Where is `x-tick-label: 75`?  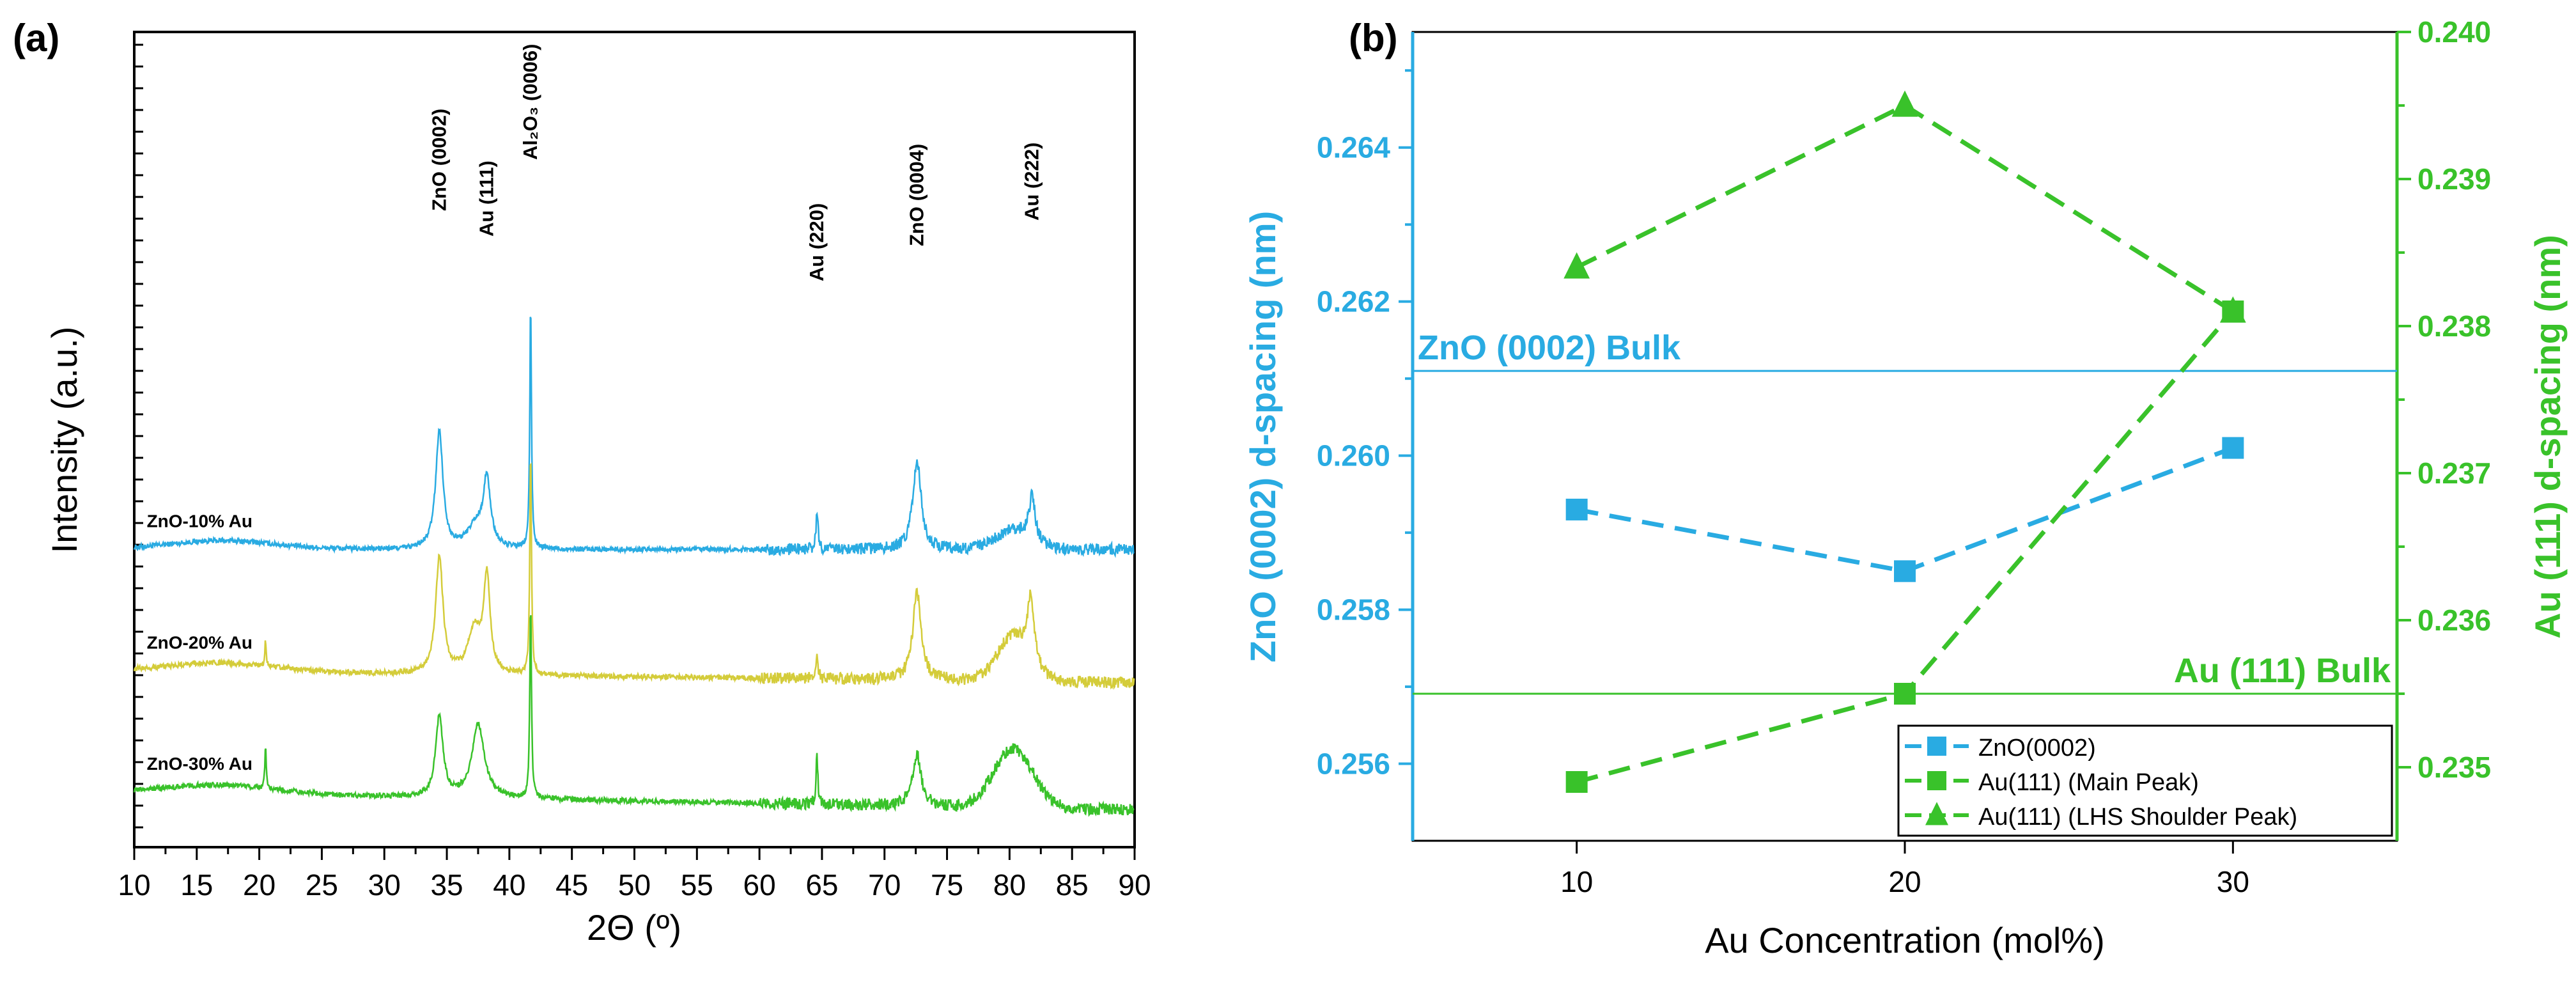 x-tick-label: 75 is located at coordinates (947, 885).